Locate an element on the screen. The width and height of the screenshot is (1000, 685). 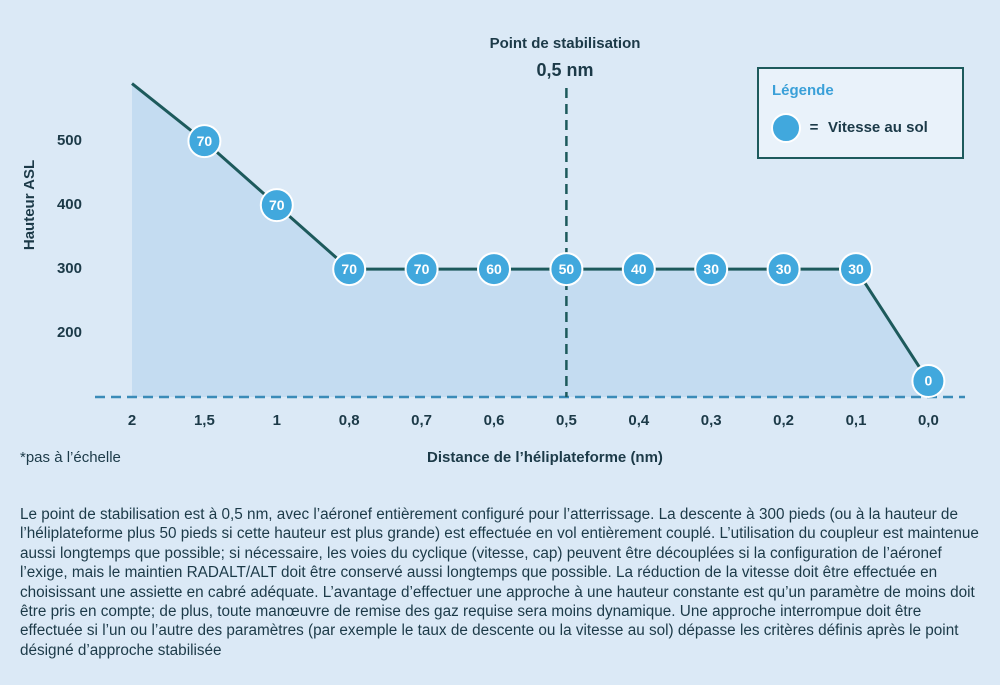
x-tick-label: 0,4 is located at coordinates (639, 420).